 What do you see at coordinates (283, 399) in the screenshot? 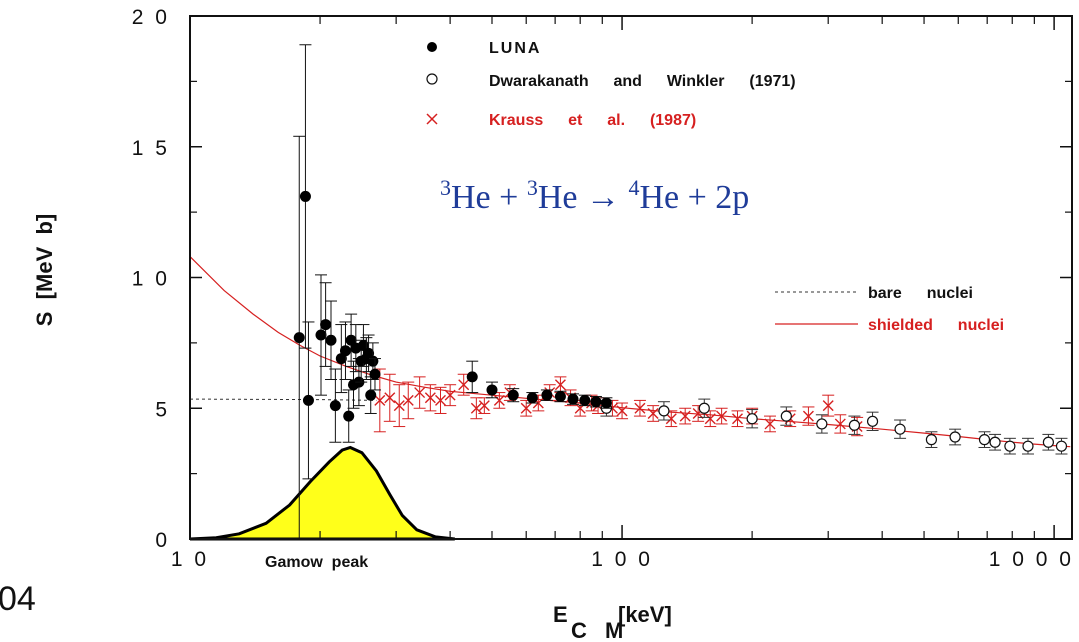
I see `bare-nuclei-curve` at bounding box center [283, 399].